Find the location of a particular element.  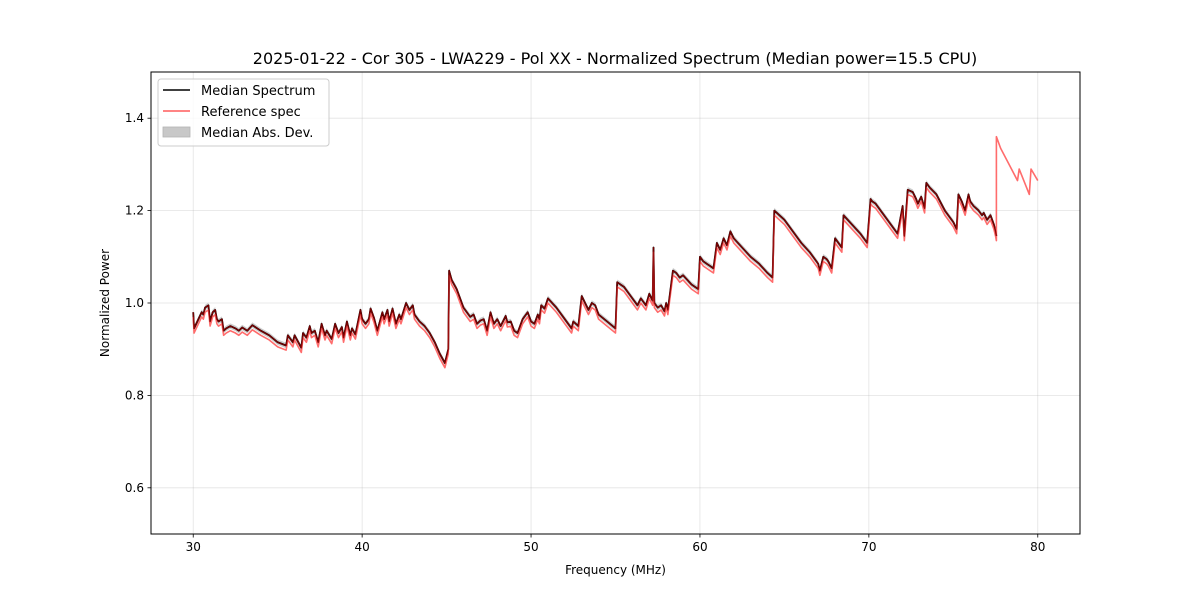

x-tick-label: 70 is located at coordinates (868, 547).